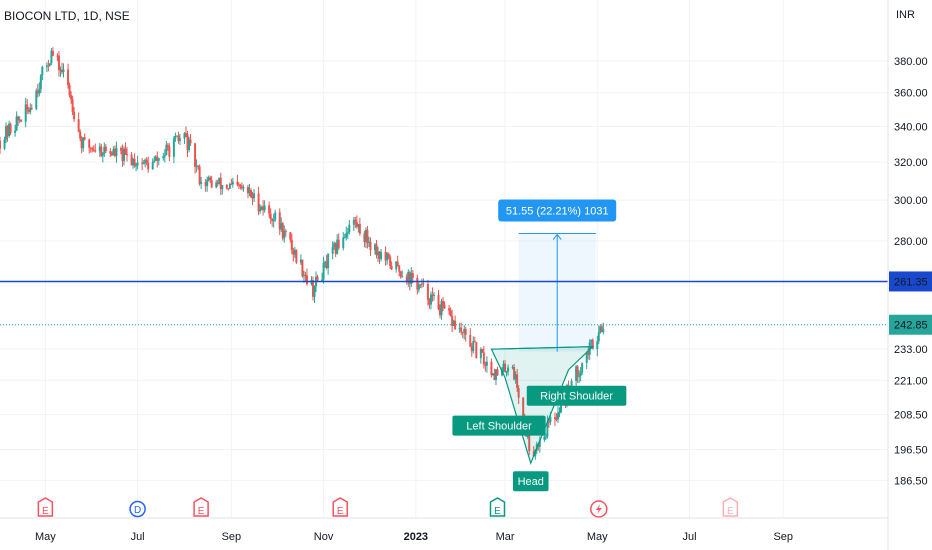  Describe the element at coordinates (45, 537) in the screenshot. I see `x-tick-label: May` at that location.